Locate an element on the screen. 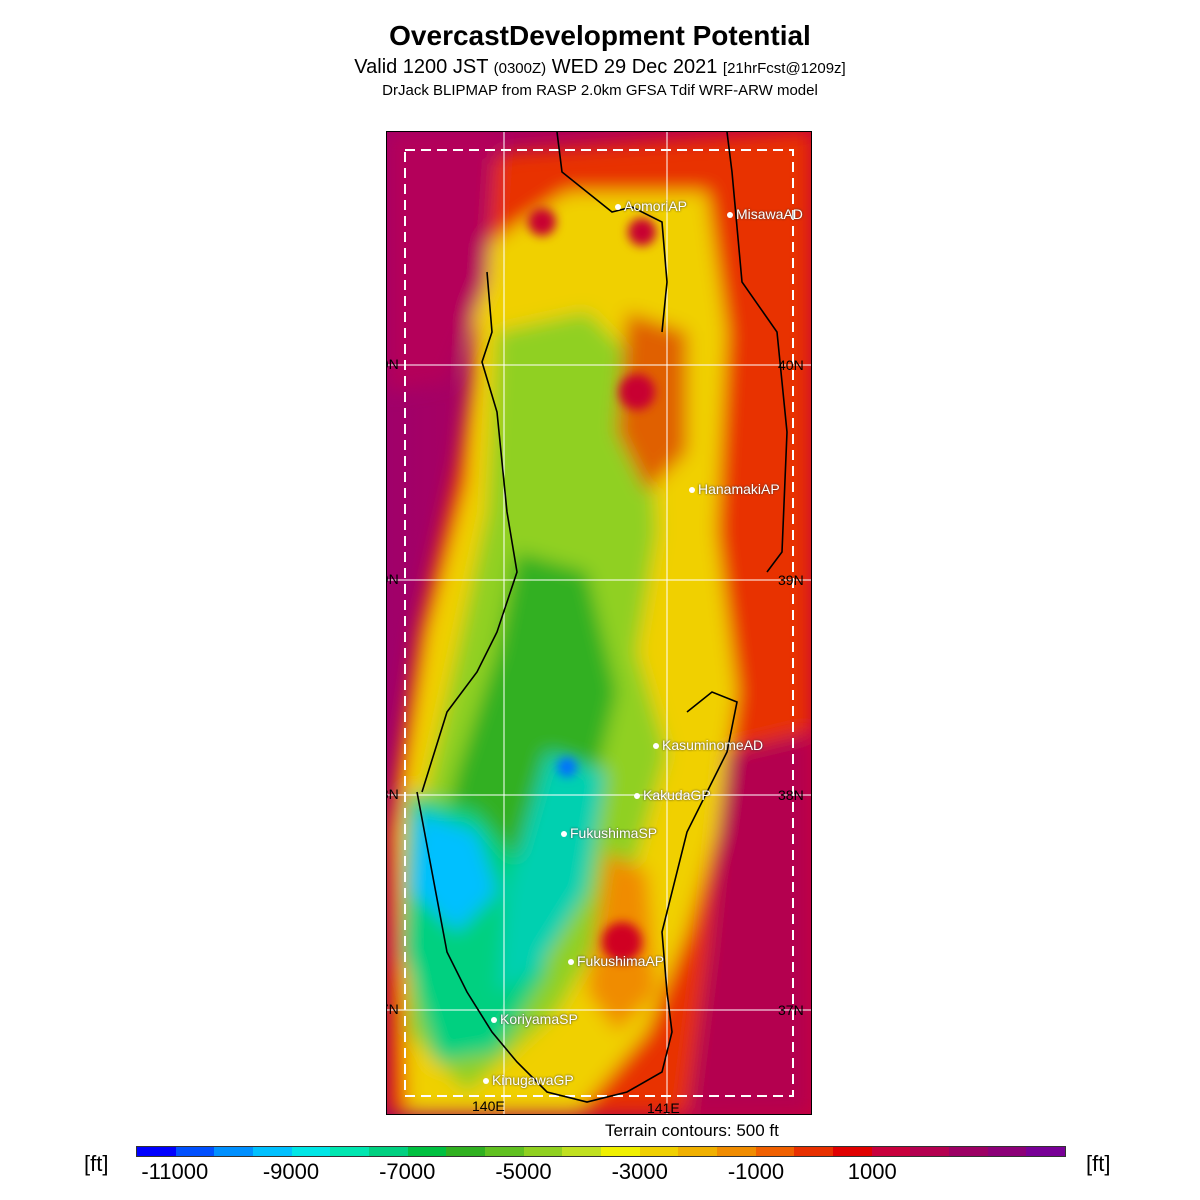  station-aomori: AomoriAP is located at coordinates (651, 206).